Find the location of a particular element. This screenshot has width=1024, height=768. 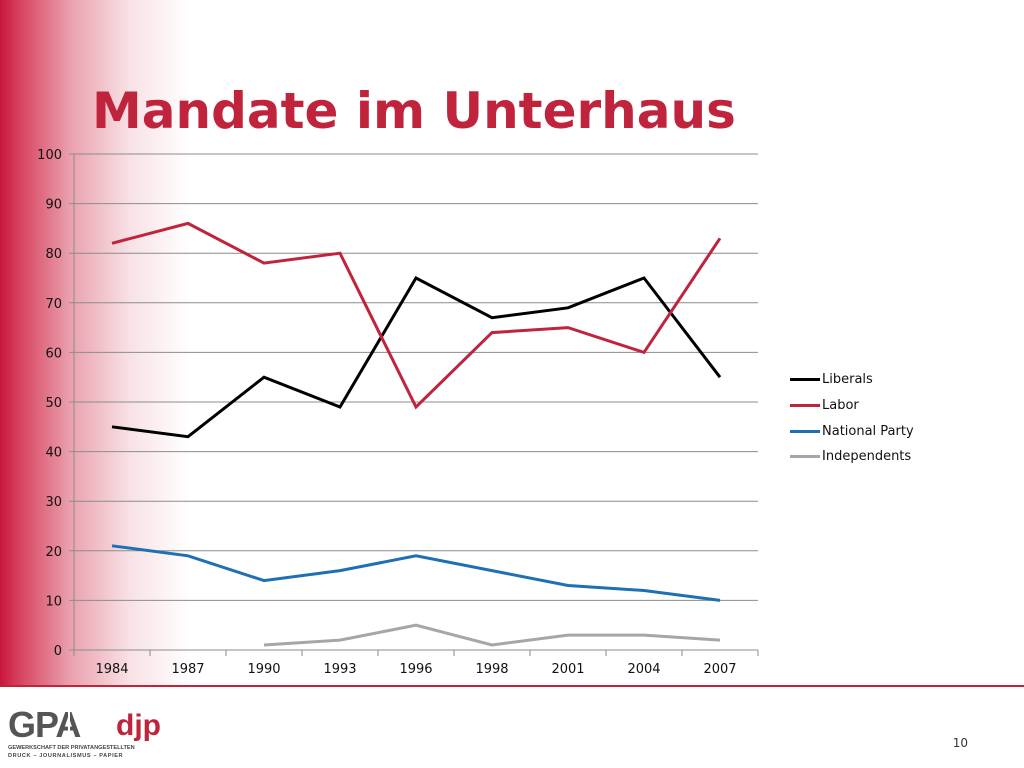

logo-subtitle-line2: DRUCK – JOURNALISMUS – PAPIER is located at coordinates (65, 756).